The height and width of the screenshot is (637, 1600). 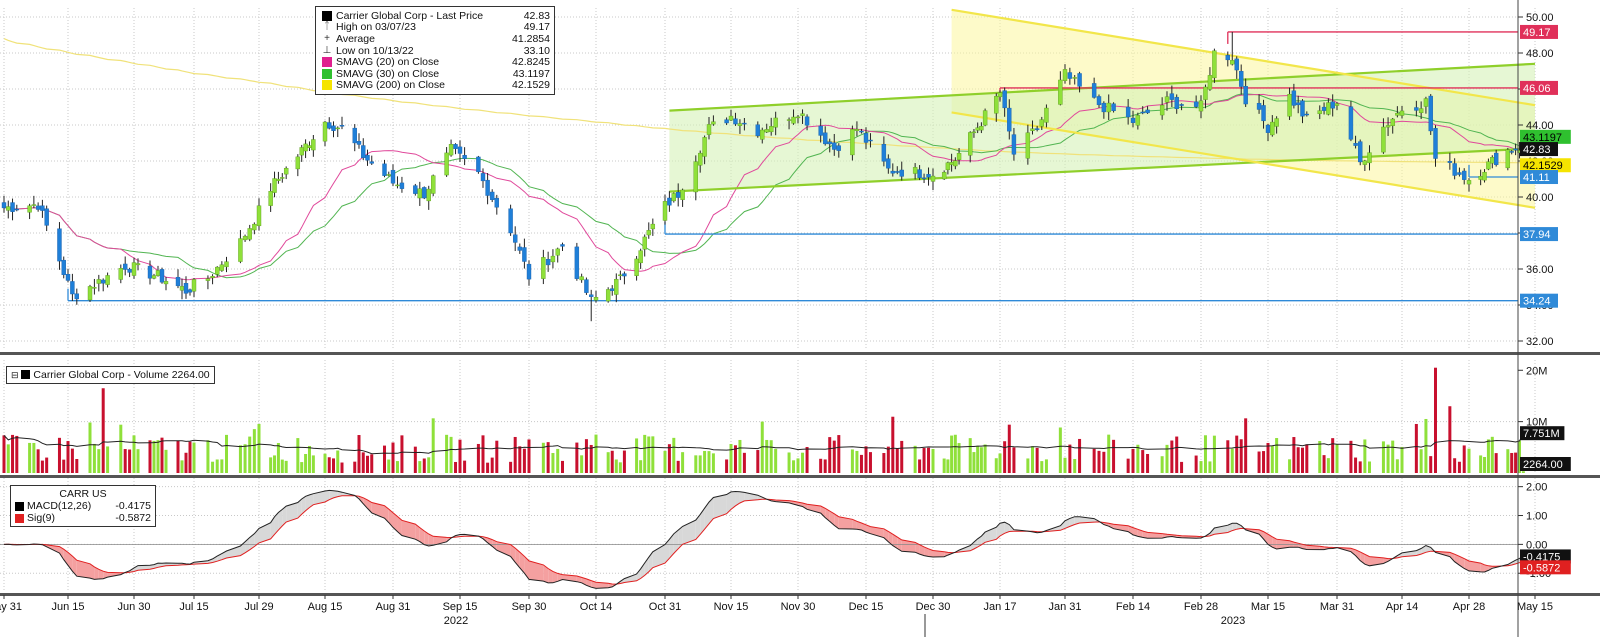 I want to click on volume-legend: ⊟ Carrier Global Corp - Volume 2264.00, so click(x=110, y=375).